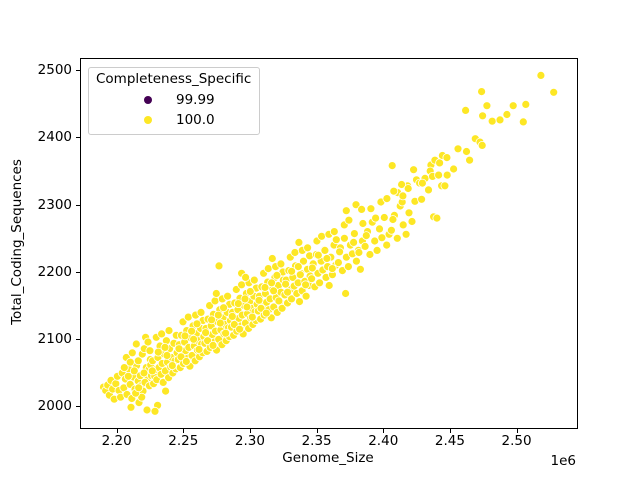 This screenshot has width=640, height=480. I want to click on y-tick-label: 2300, so click(54, 204).